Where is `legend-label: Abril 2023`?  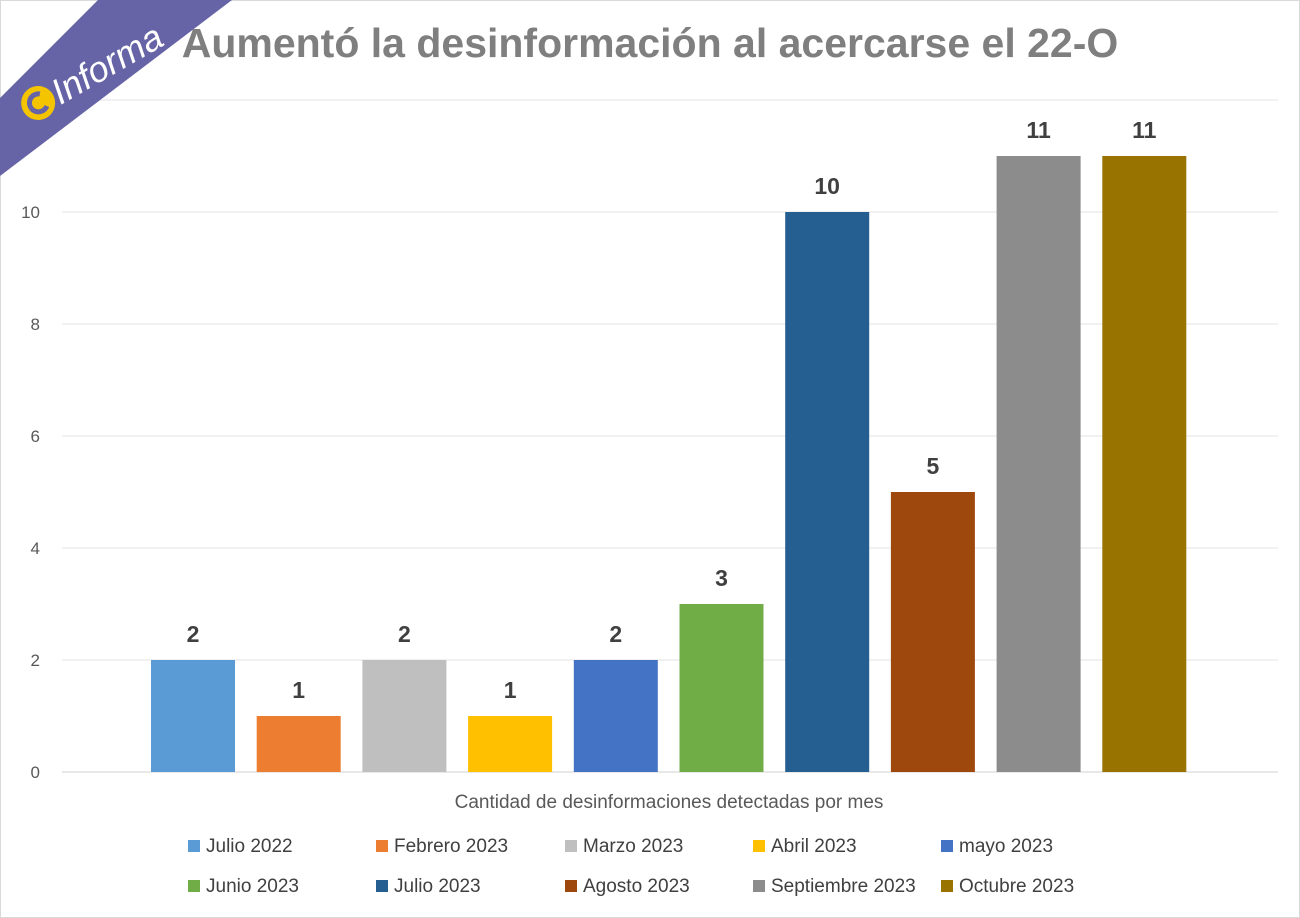
legend-label: Abril 2023 is located at coordinates (814, 846).